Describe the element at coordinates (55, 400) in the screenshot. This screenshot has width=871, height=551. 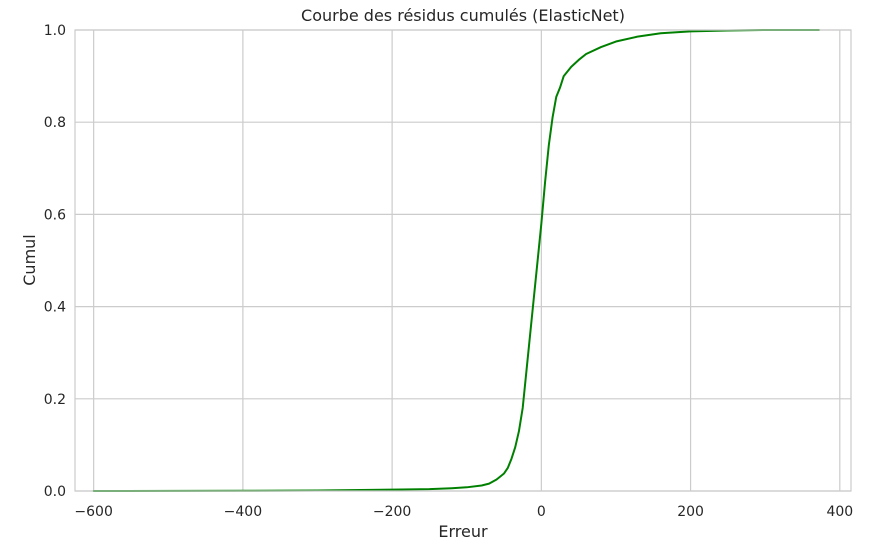
I see `y-tick-label-1: 0.2` at that location.